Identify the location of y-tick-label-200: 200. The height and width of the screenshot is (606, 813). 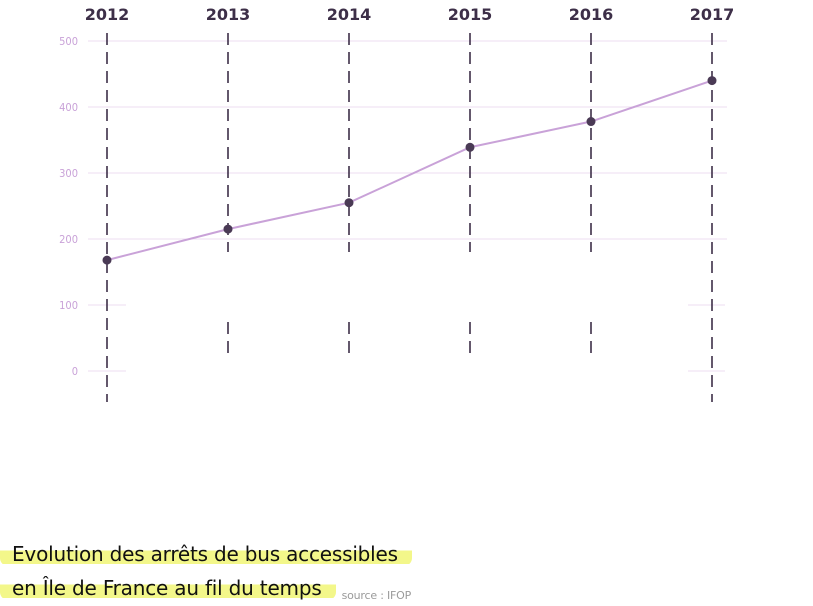
(68, 239).